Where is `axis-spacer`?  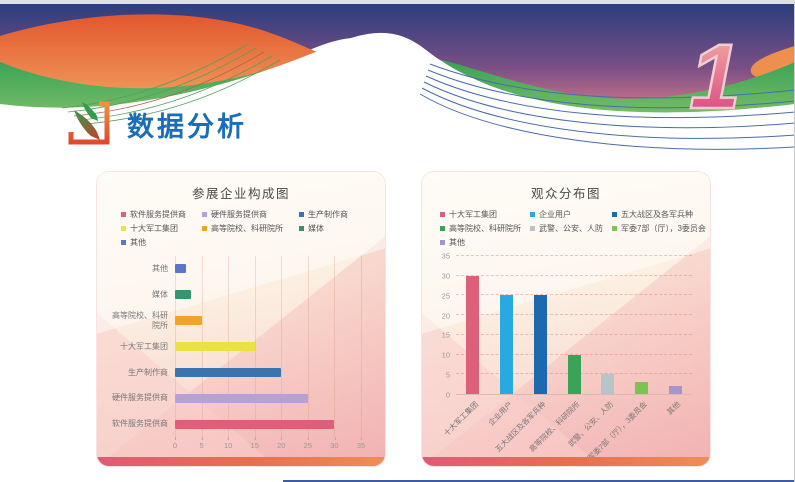
axis-spacer is located at coordinates (142, 445).